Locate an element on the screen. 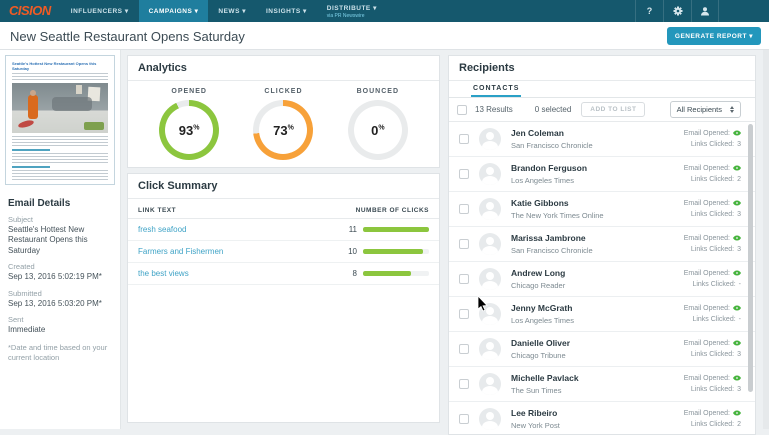 The height and width of the screenshot is (435, 769). contact-name: Andrew Long is located at coordinates (538, 273).